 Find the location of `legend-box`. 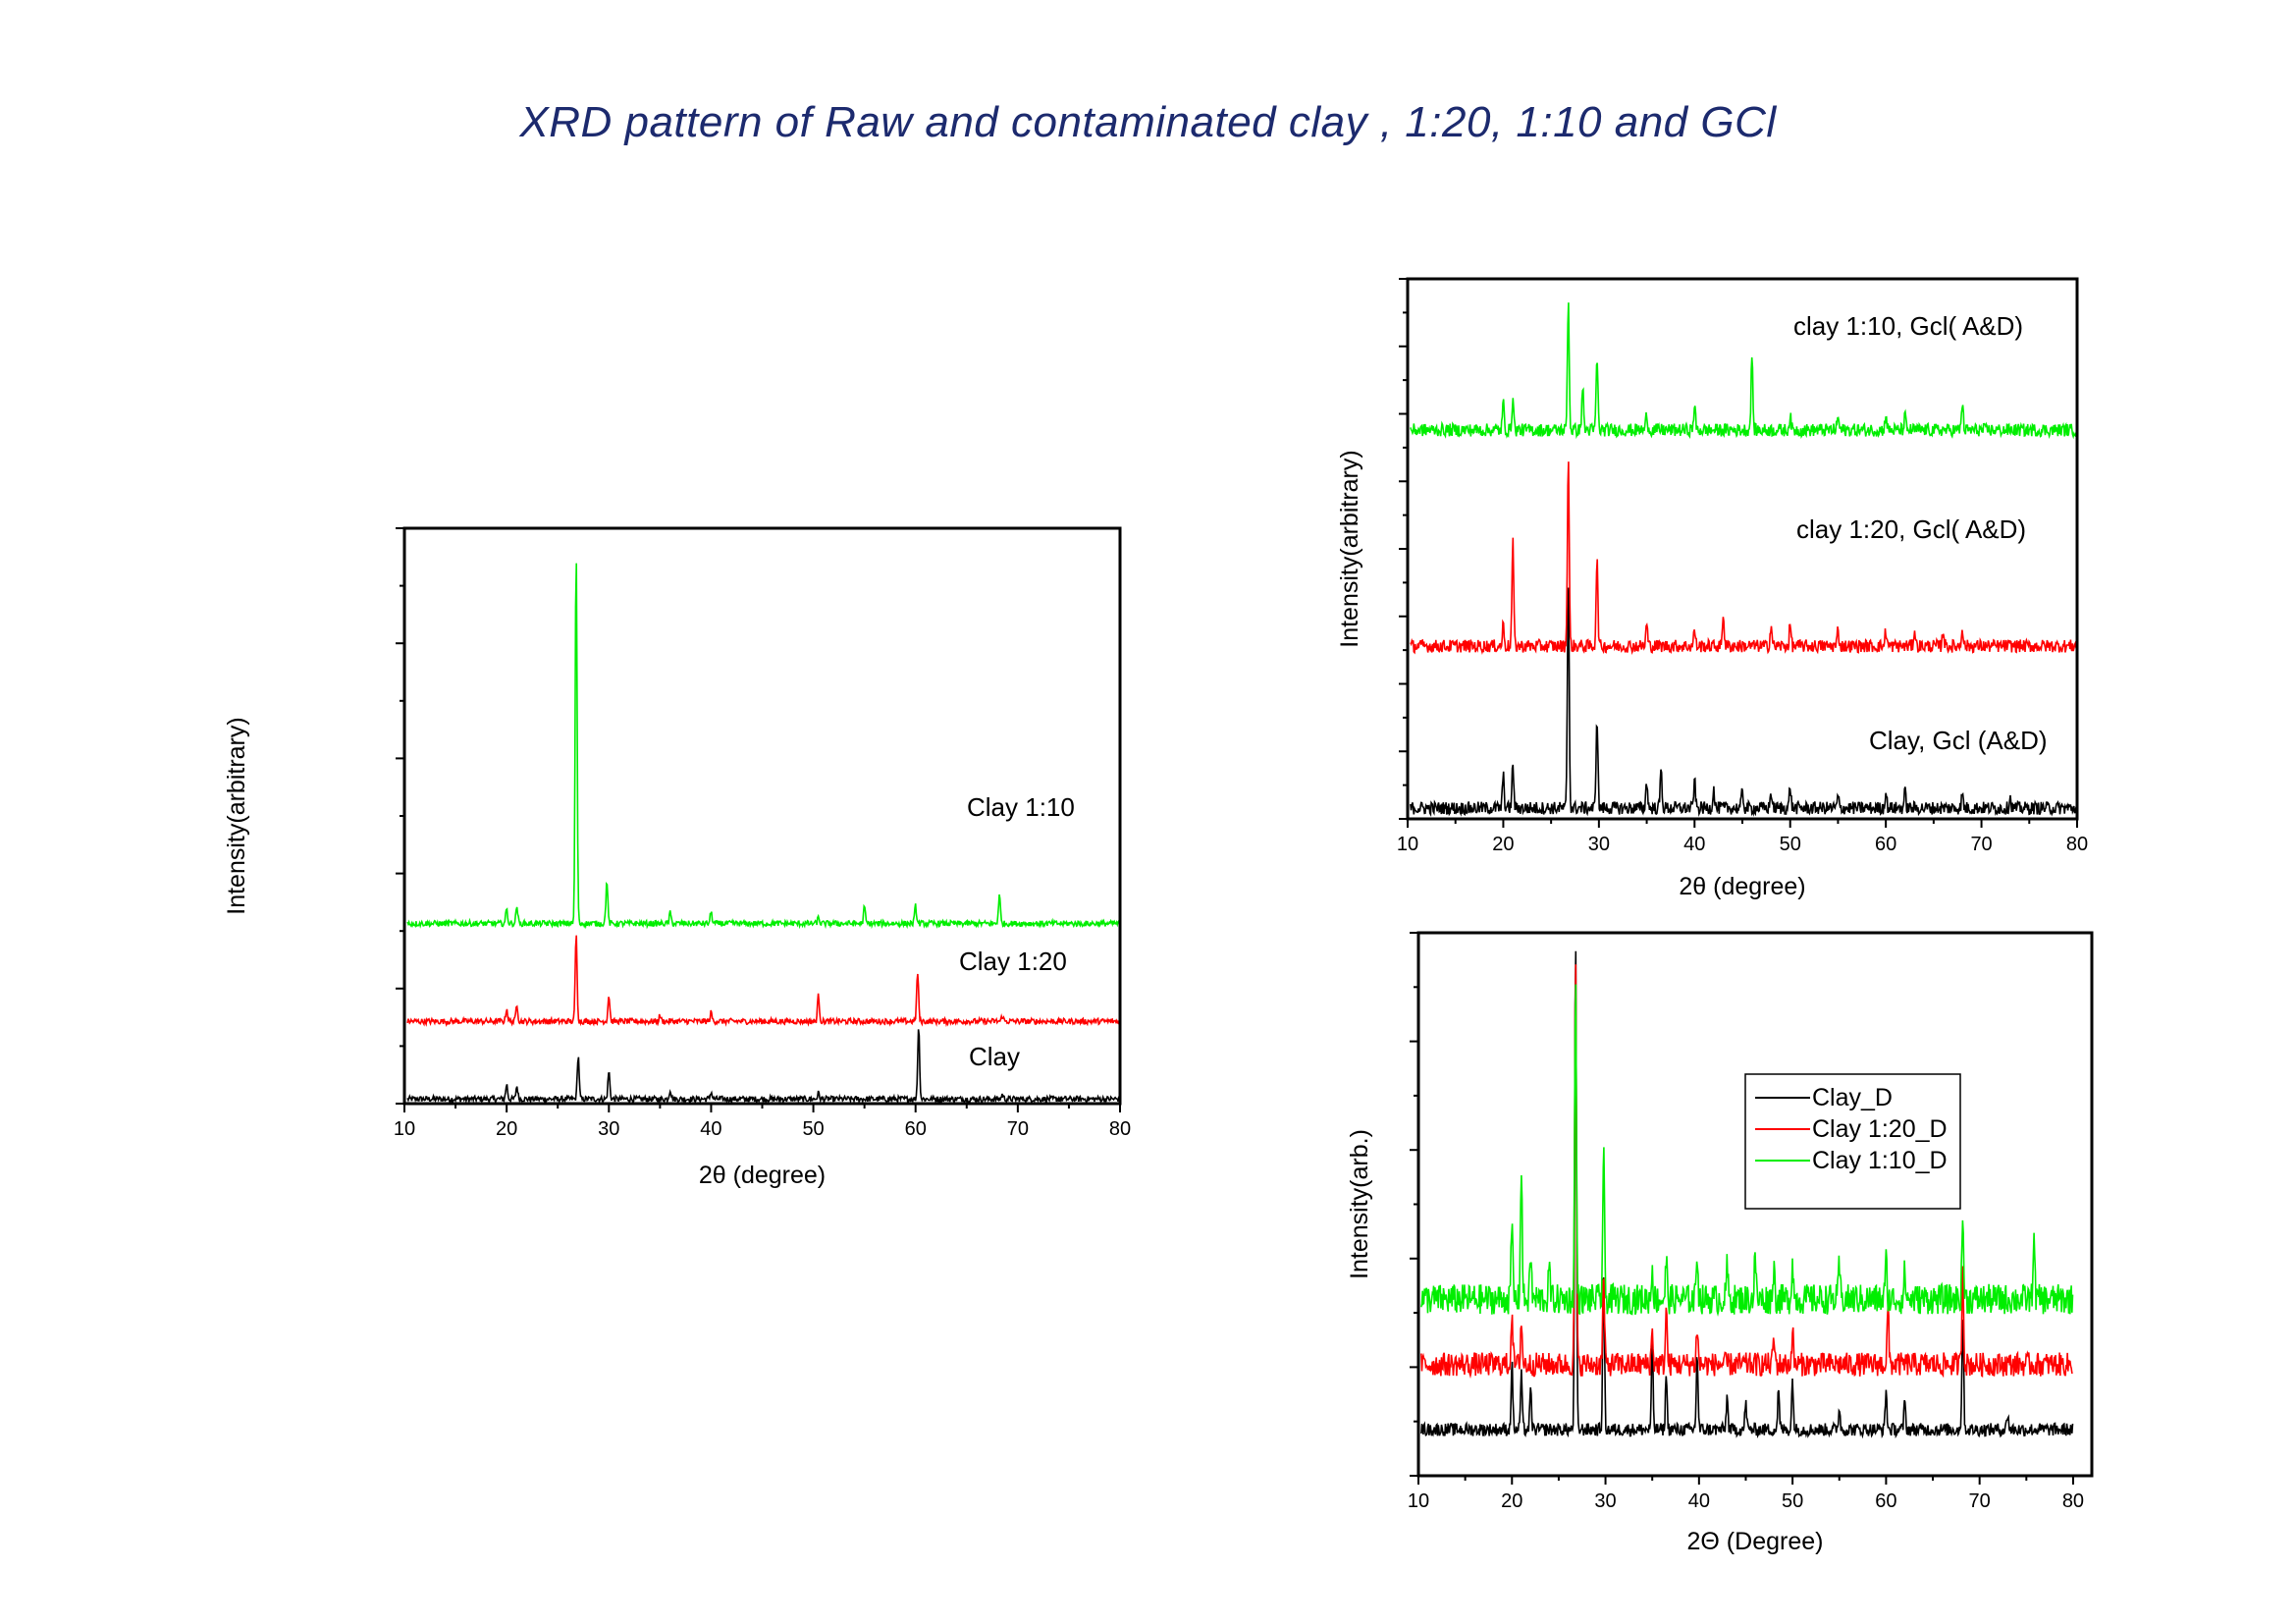

legend-box is located at coordinates (1853, 1141).